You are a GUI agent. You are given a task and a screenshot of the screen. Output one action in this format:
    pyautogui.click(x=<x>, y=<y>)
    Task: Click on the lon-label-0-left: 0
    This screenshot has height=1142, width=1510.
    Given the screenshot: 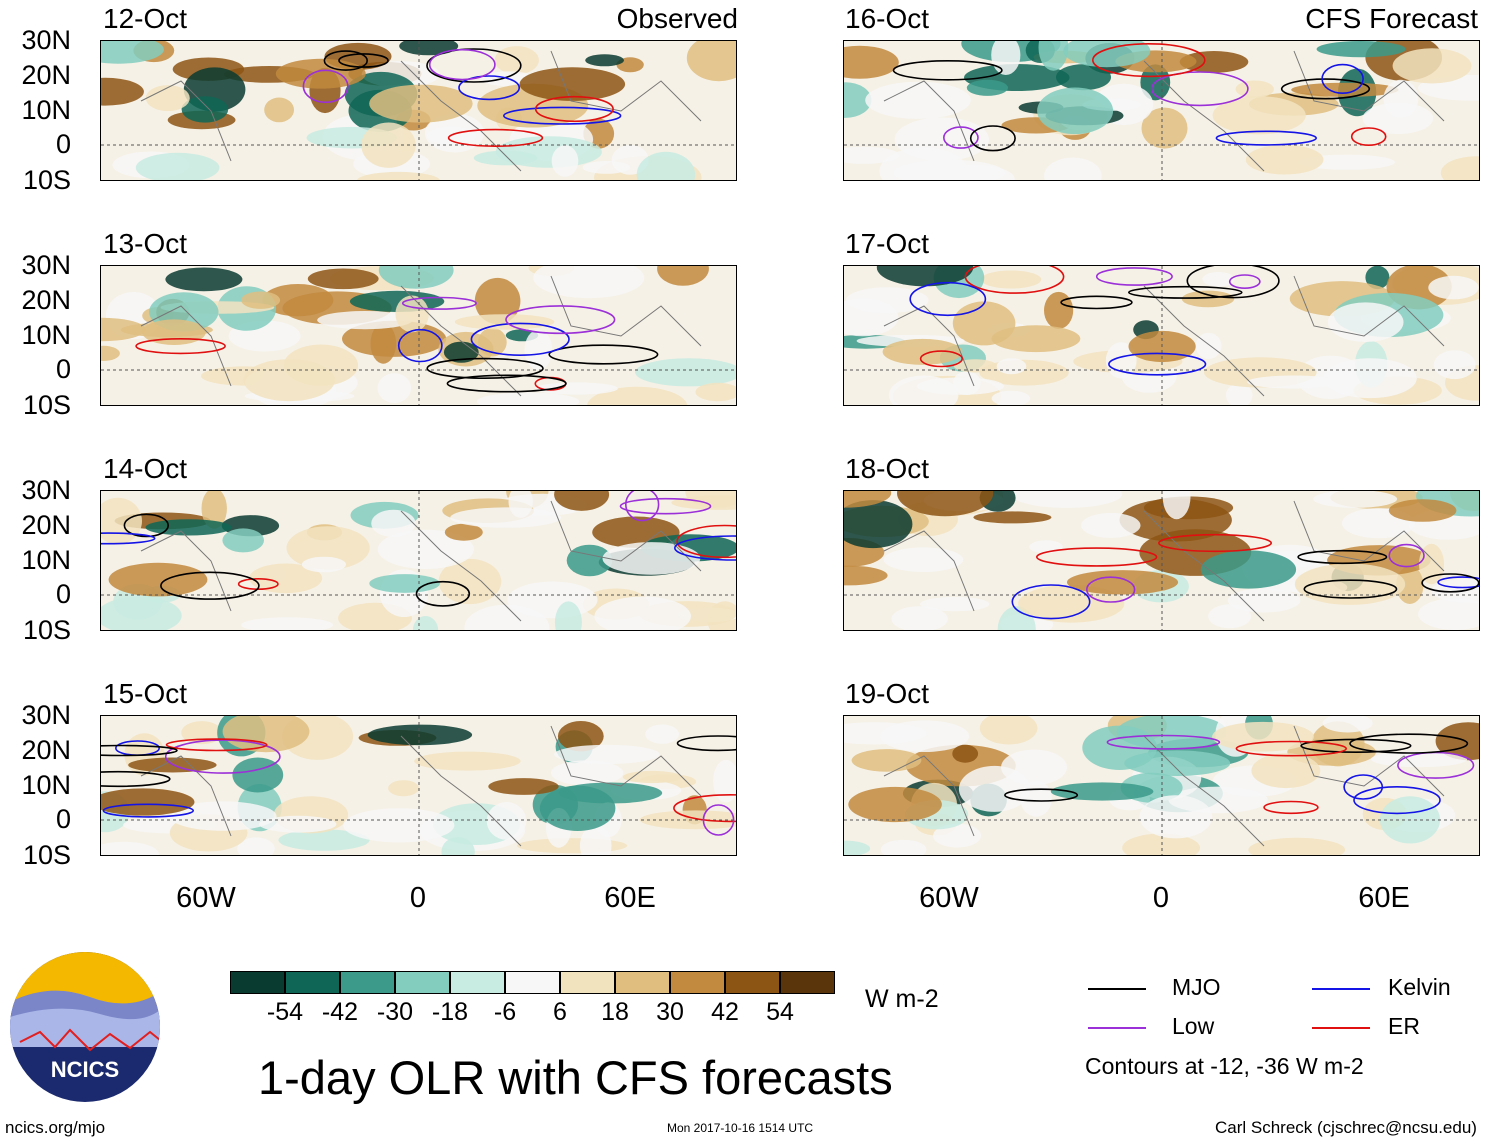 What is the action you would take?
    pyautogui.click(x=418, y=898)
    